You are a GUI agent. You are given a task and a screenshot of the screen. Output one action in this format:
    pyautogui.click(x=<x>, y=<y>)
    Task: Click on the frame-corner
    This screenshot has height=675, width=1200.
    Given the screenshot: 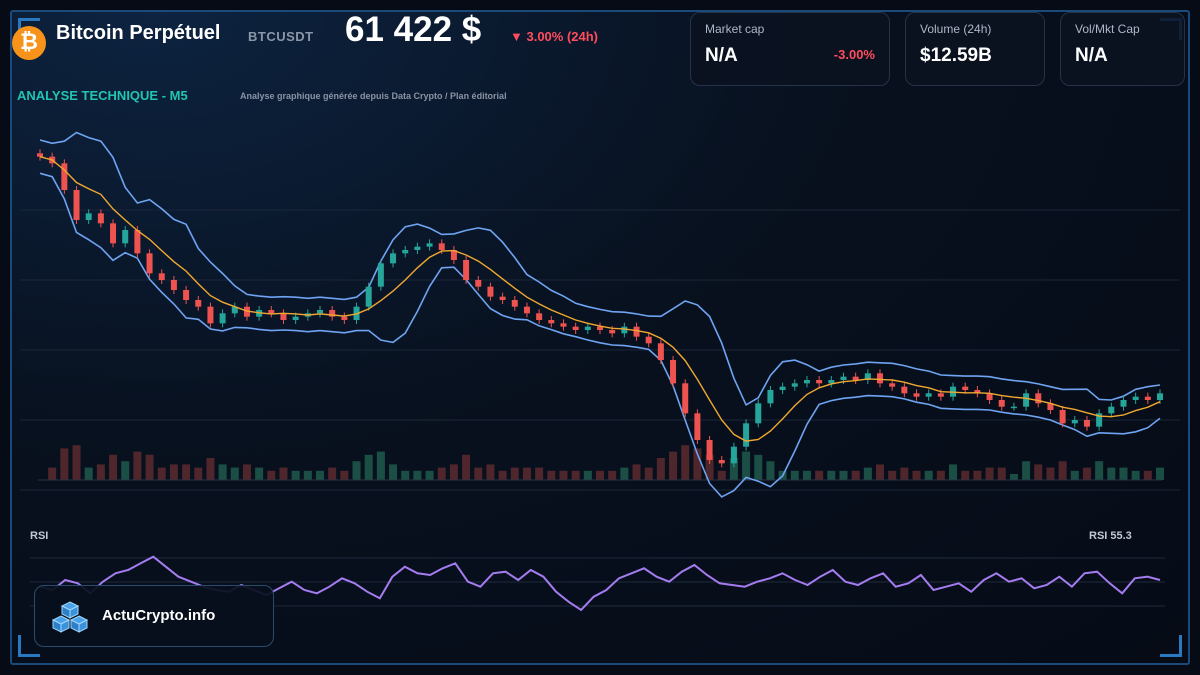 What is the action you would take?
    pyautogui.click(x=1171, y=646)
    